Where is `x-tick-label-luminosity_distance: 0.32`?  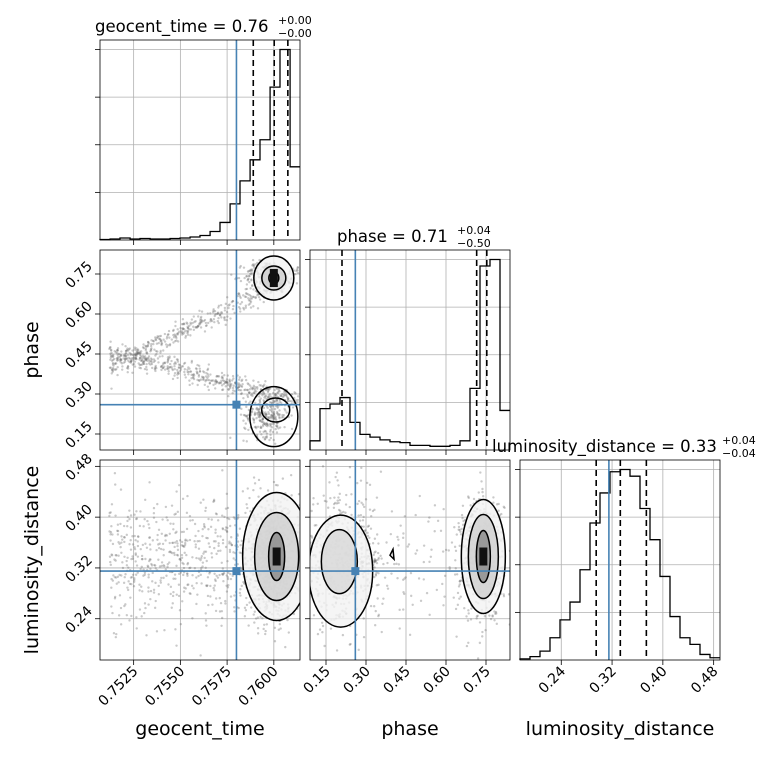
x-tick-label-luminosity_distance: 0.32 is located at coordinates (603, 680).